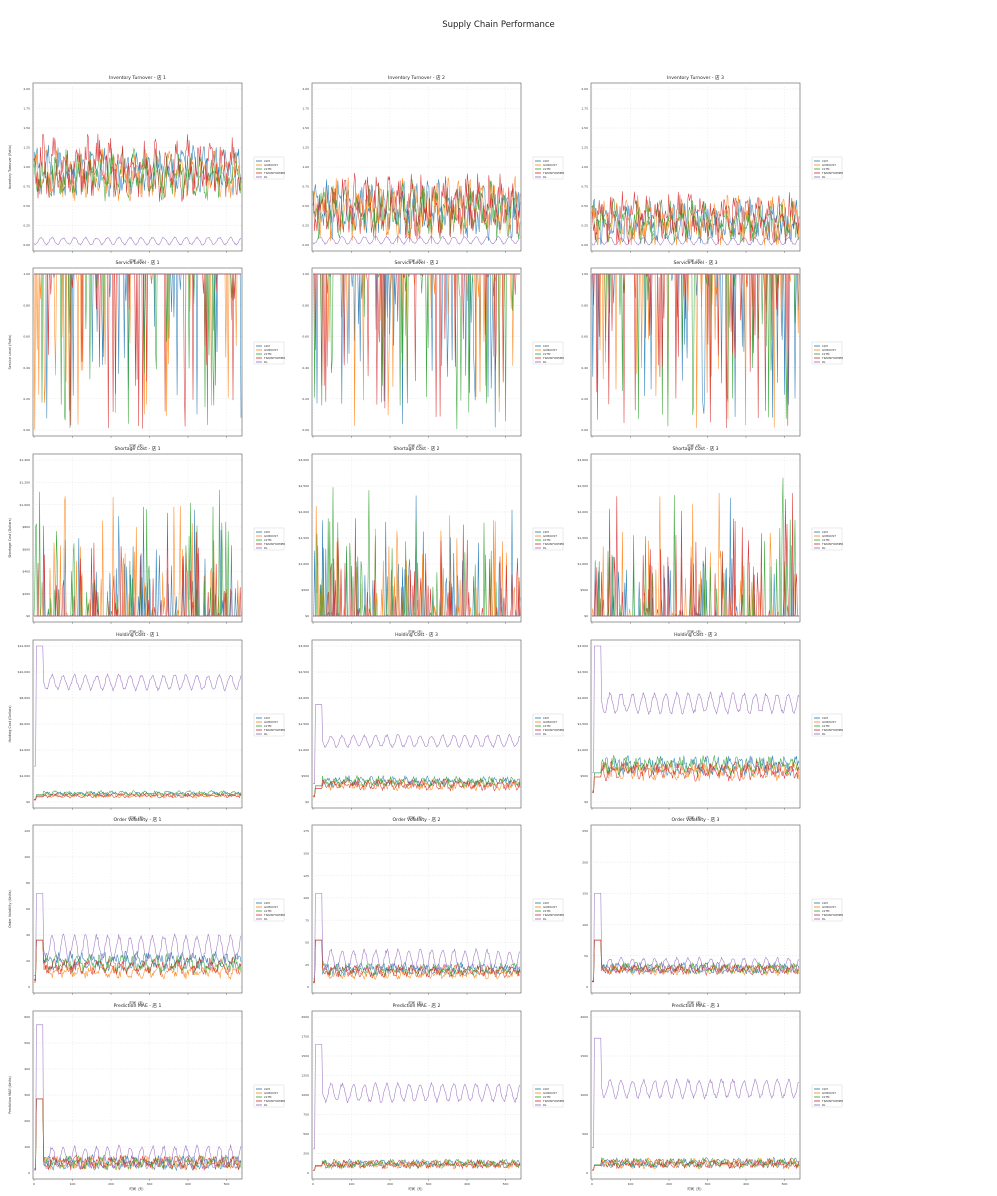  What do you see at coordinates (137, 77) in the screenshot?
I see `subplot-title: Inventory Turnover - 店 1` at bounding box center [137, 77].